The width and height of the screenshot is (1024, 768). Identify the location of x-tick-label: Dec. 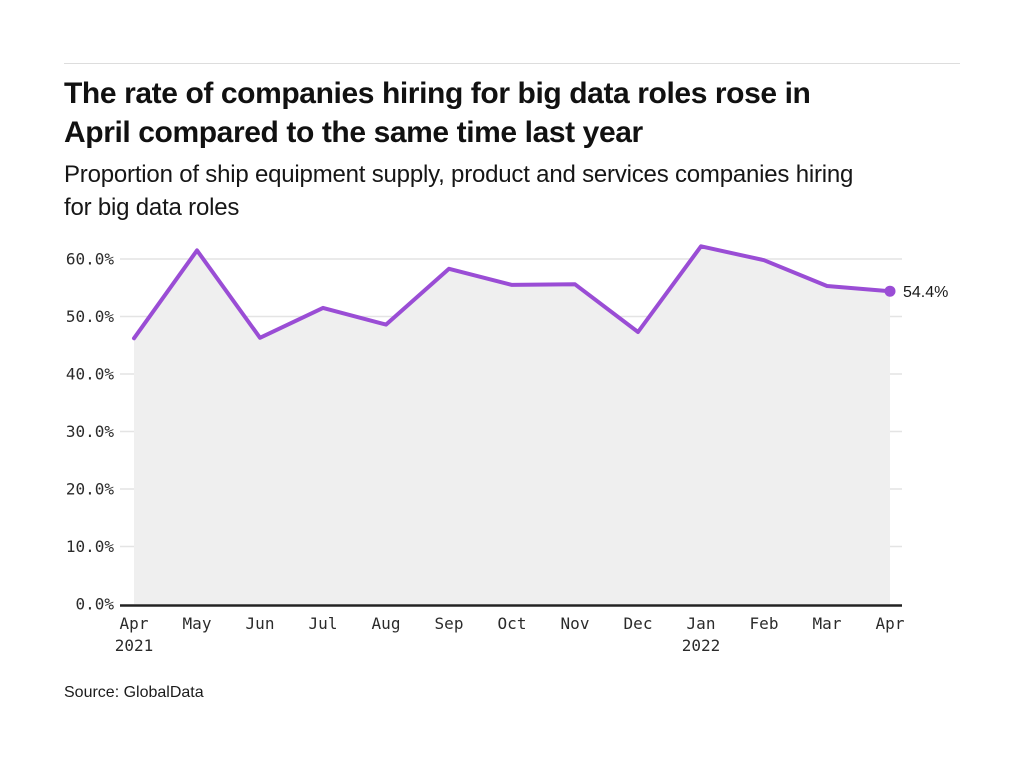
(638, 623).